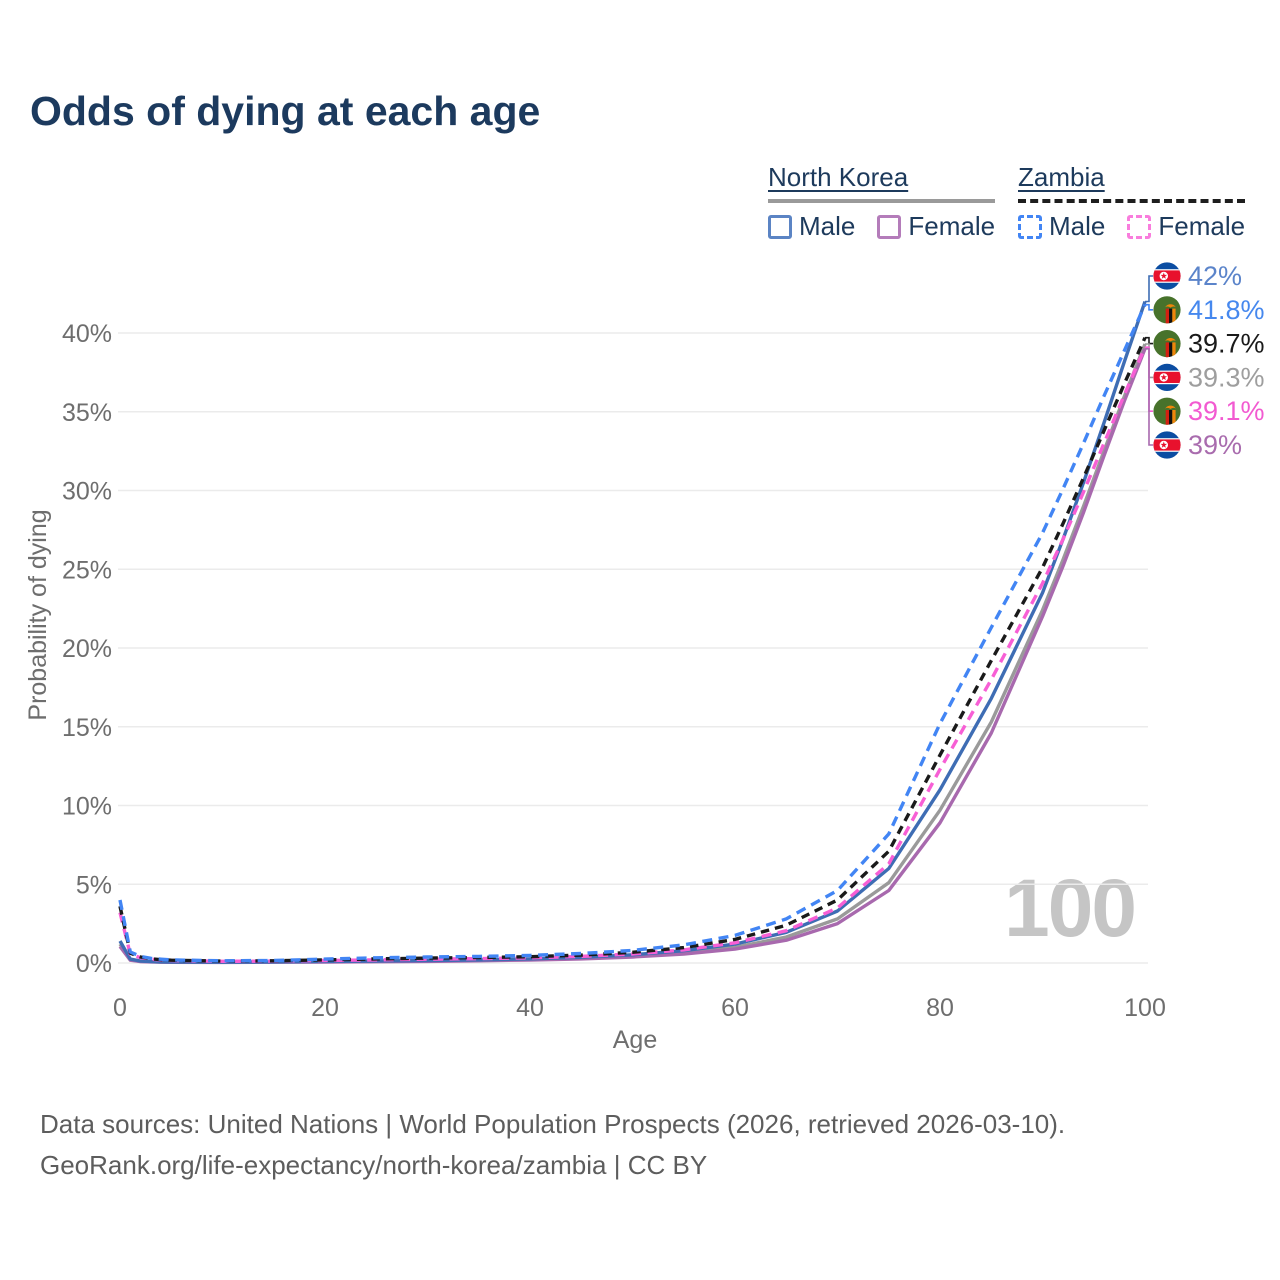 The image size is (1280, 1280). I want to click on legend-group-north-korea: North Korea Male Female, so click(882, 202).